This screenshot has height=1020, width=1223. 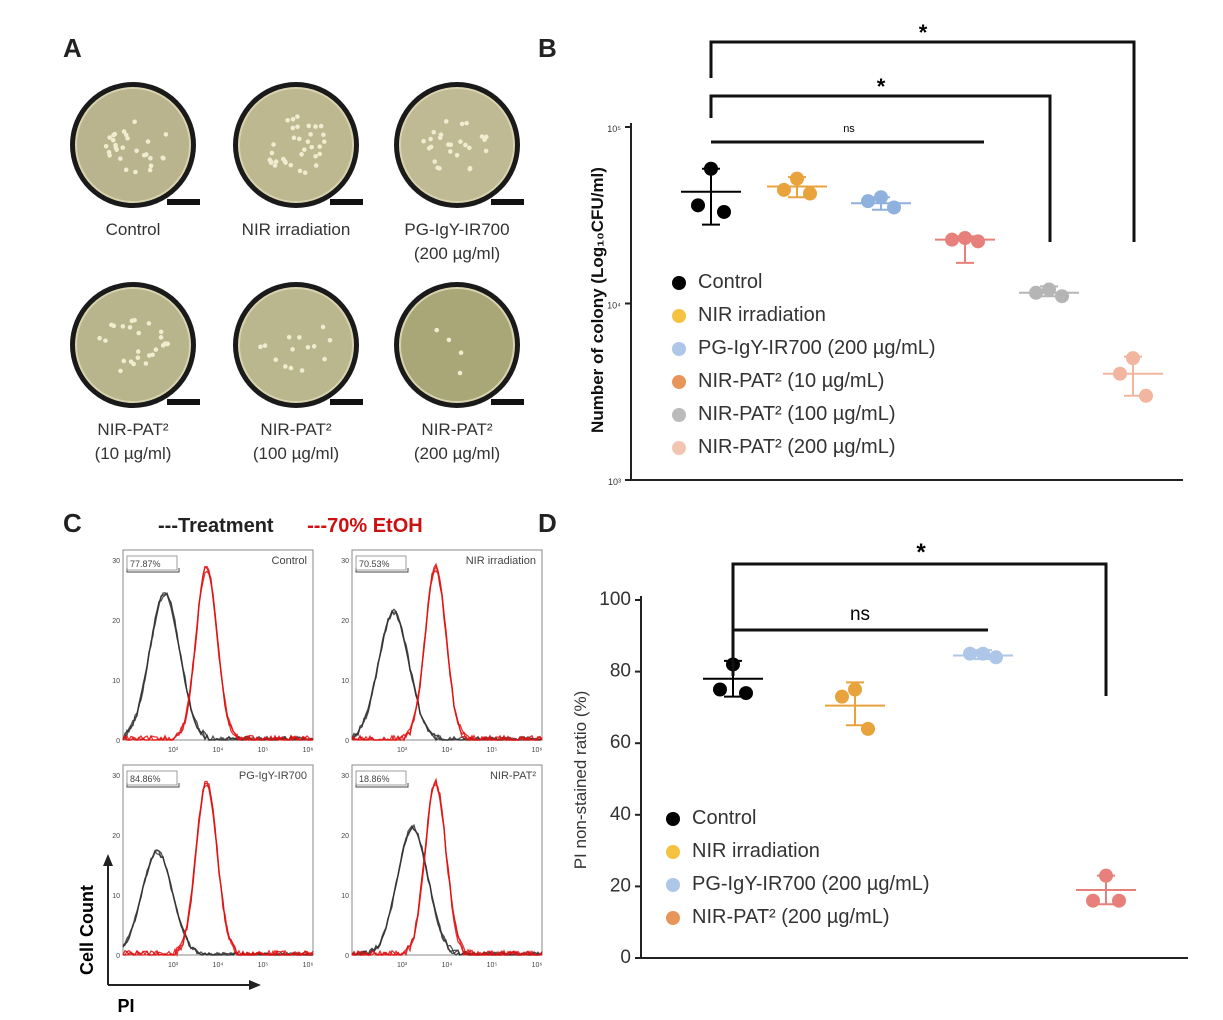 I want to click on petri-plate-agar, so click(x=133, y=145).